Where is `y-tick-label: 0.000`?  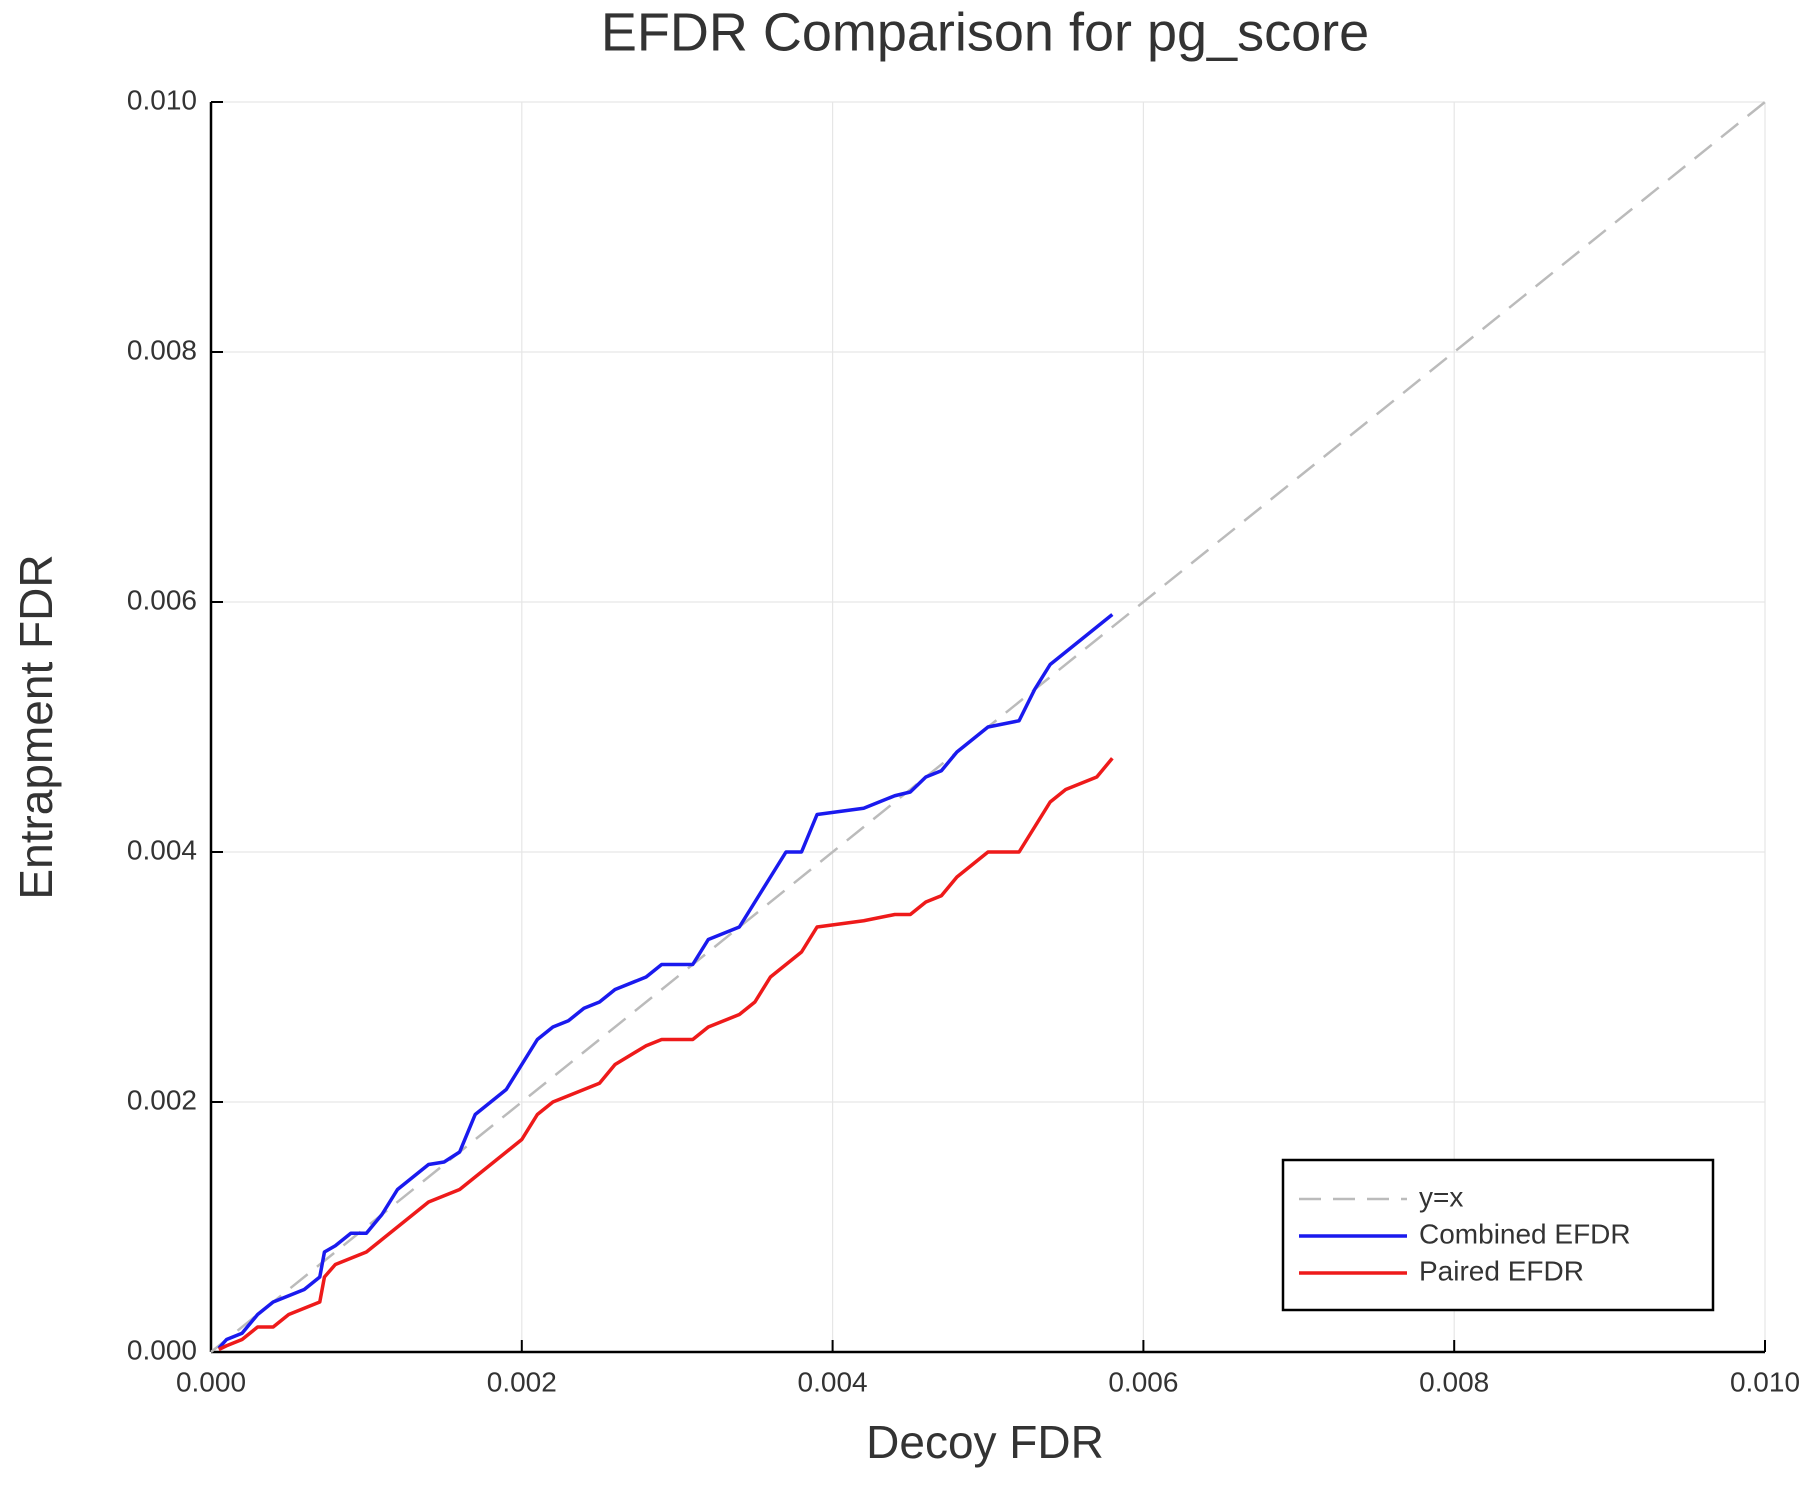
y-tick-label: 0.000 is located at coordinates (162, 1349).